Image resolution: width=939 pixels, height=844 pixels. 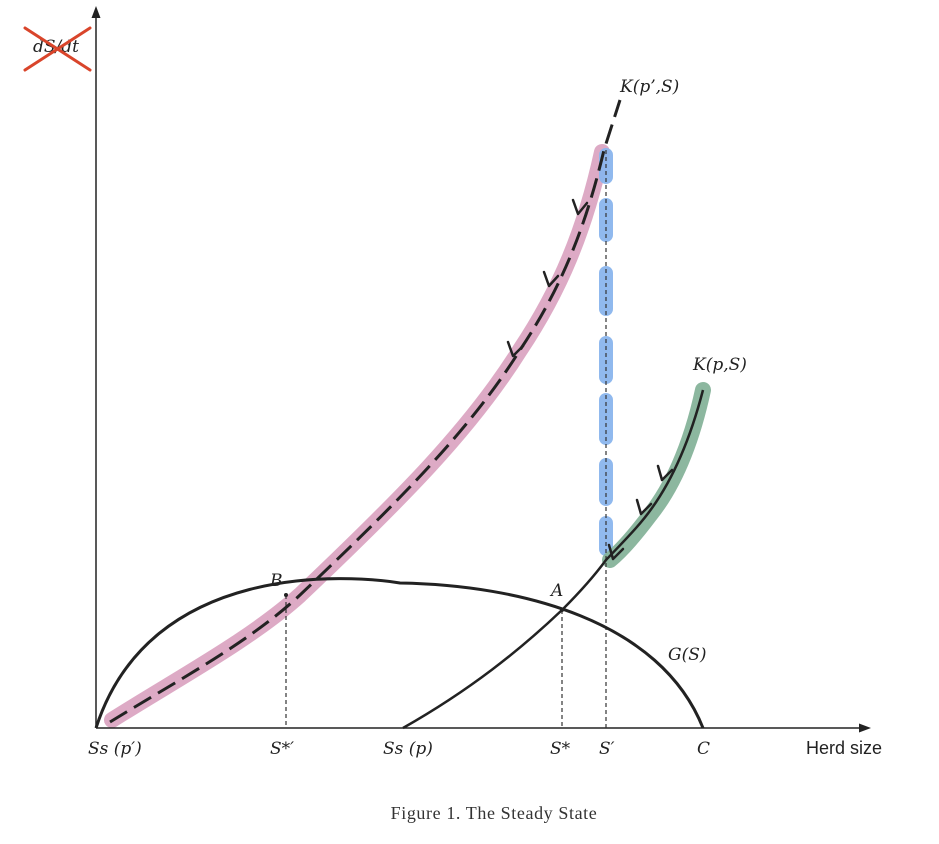 I want to click on point-b-label: B, so click(x=276, y=581).